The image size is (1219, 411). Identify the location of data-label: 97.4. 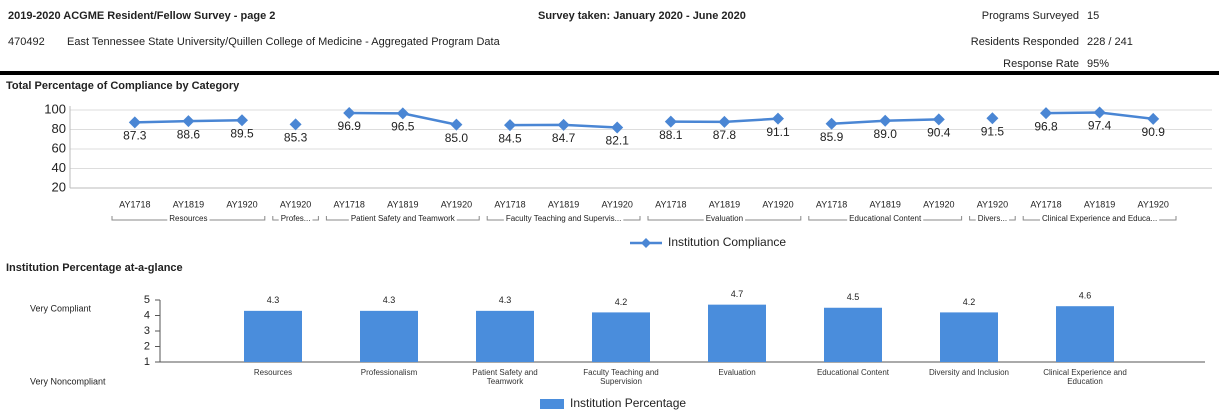
(1100, 126).